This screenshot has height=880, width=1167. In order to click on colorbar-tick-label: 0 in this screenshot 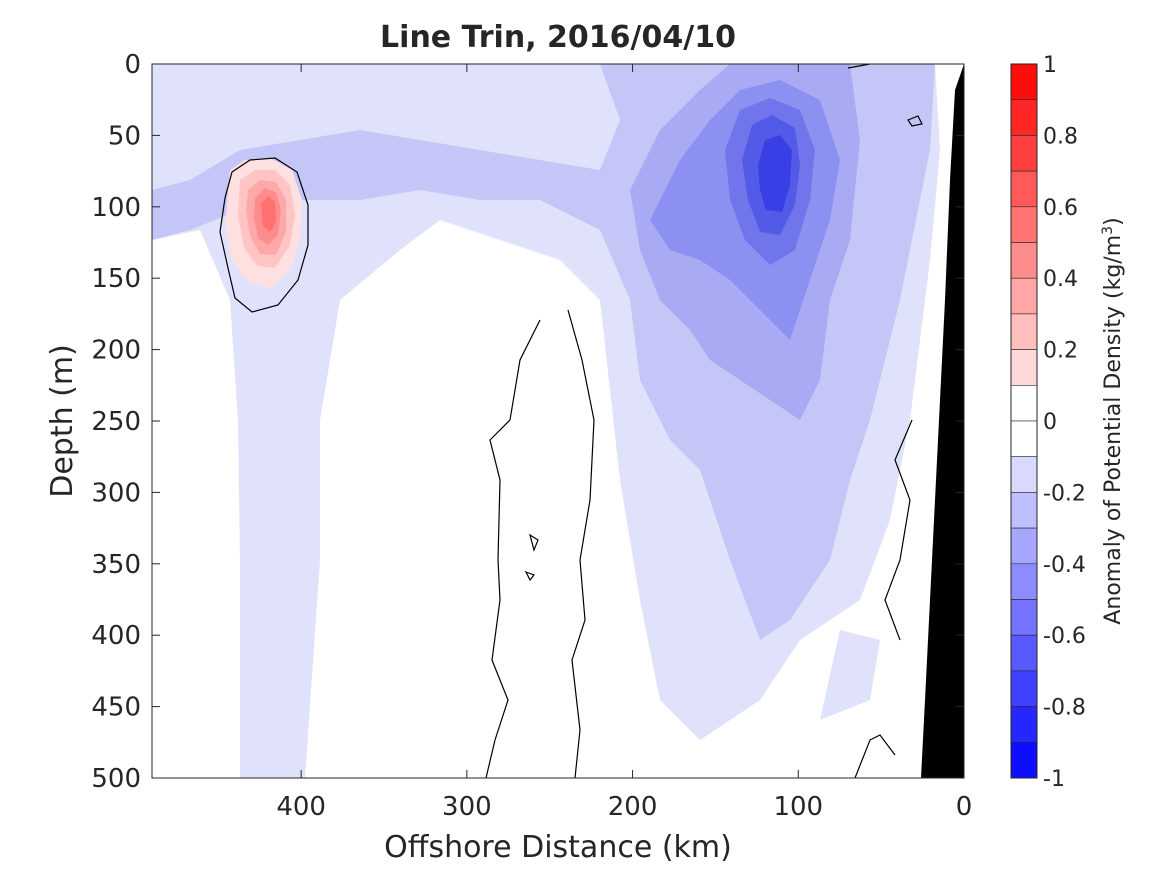, I will do `click(1050, 422)`.